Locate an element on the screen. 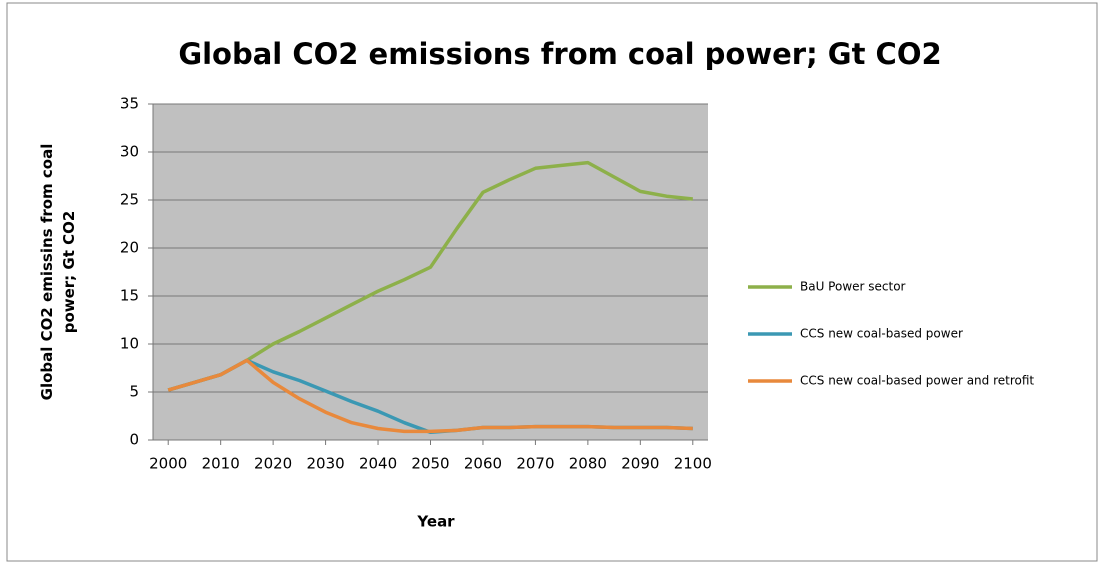  y-tick-label: 5 is located at coordinates (134, 392).